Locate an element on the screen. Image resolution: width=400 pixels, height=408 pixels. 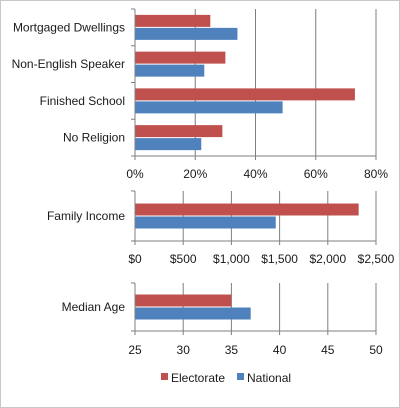
x-tick-label: $1,500 is located at coordinates (279, 259).